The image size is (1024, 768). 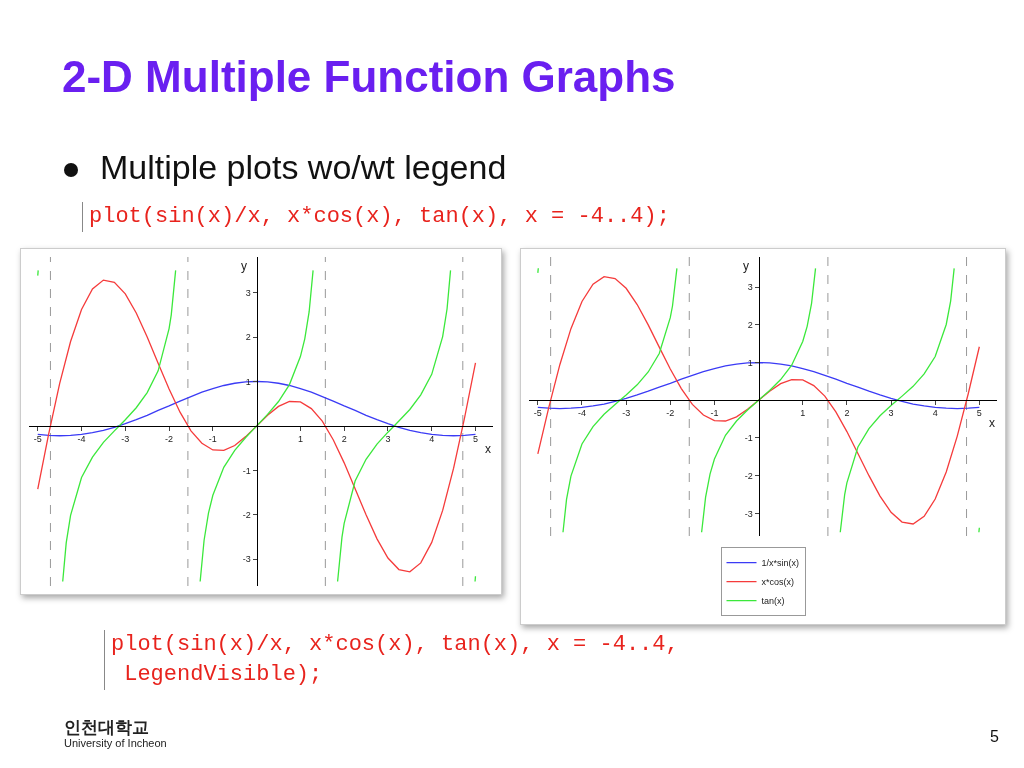 I want to click on text: plot(sin(x)/x, x*cos(x), tan(x), x = -4..4);, so click(x=376, y=217).